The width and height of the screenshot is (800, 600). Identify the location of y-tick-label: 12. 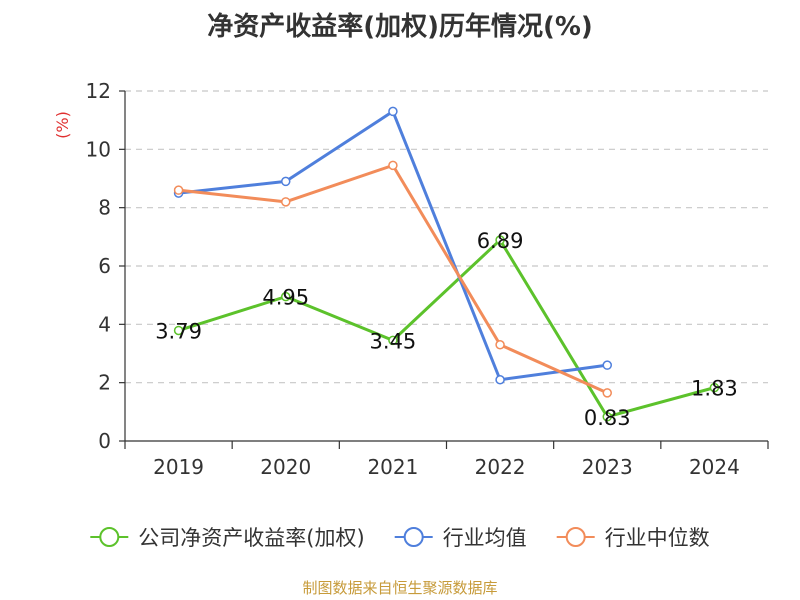
(98, 91).